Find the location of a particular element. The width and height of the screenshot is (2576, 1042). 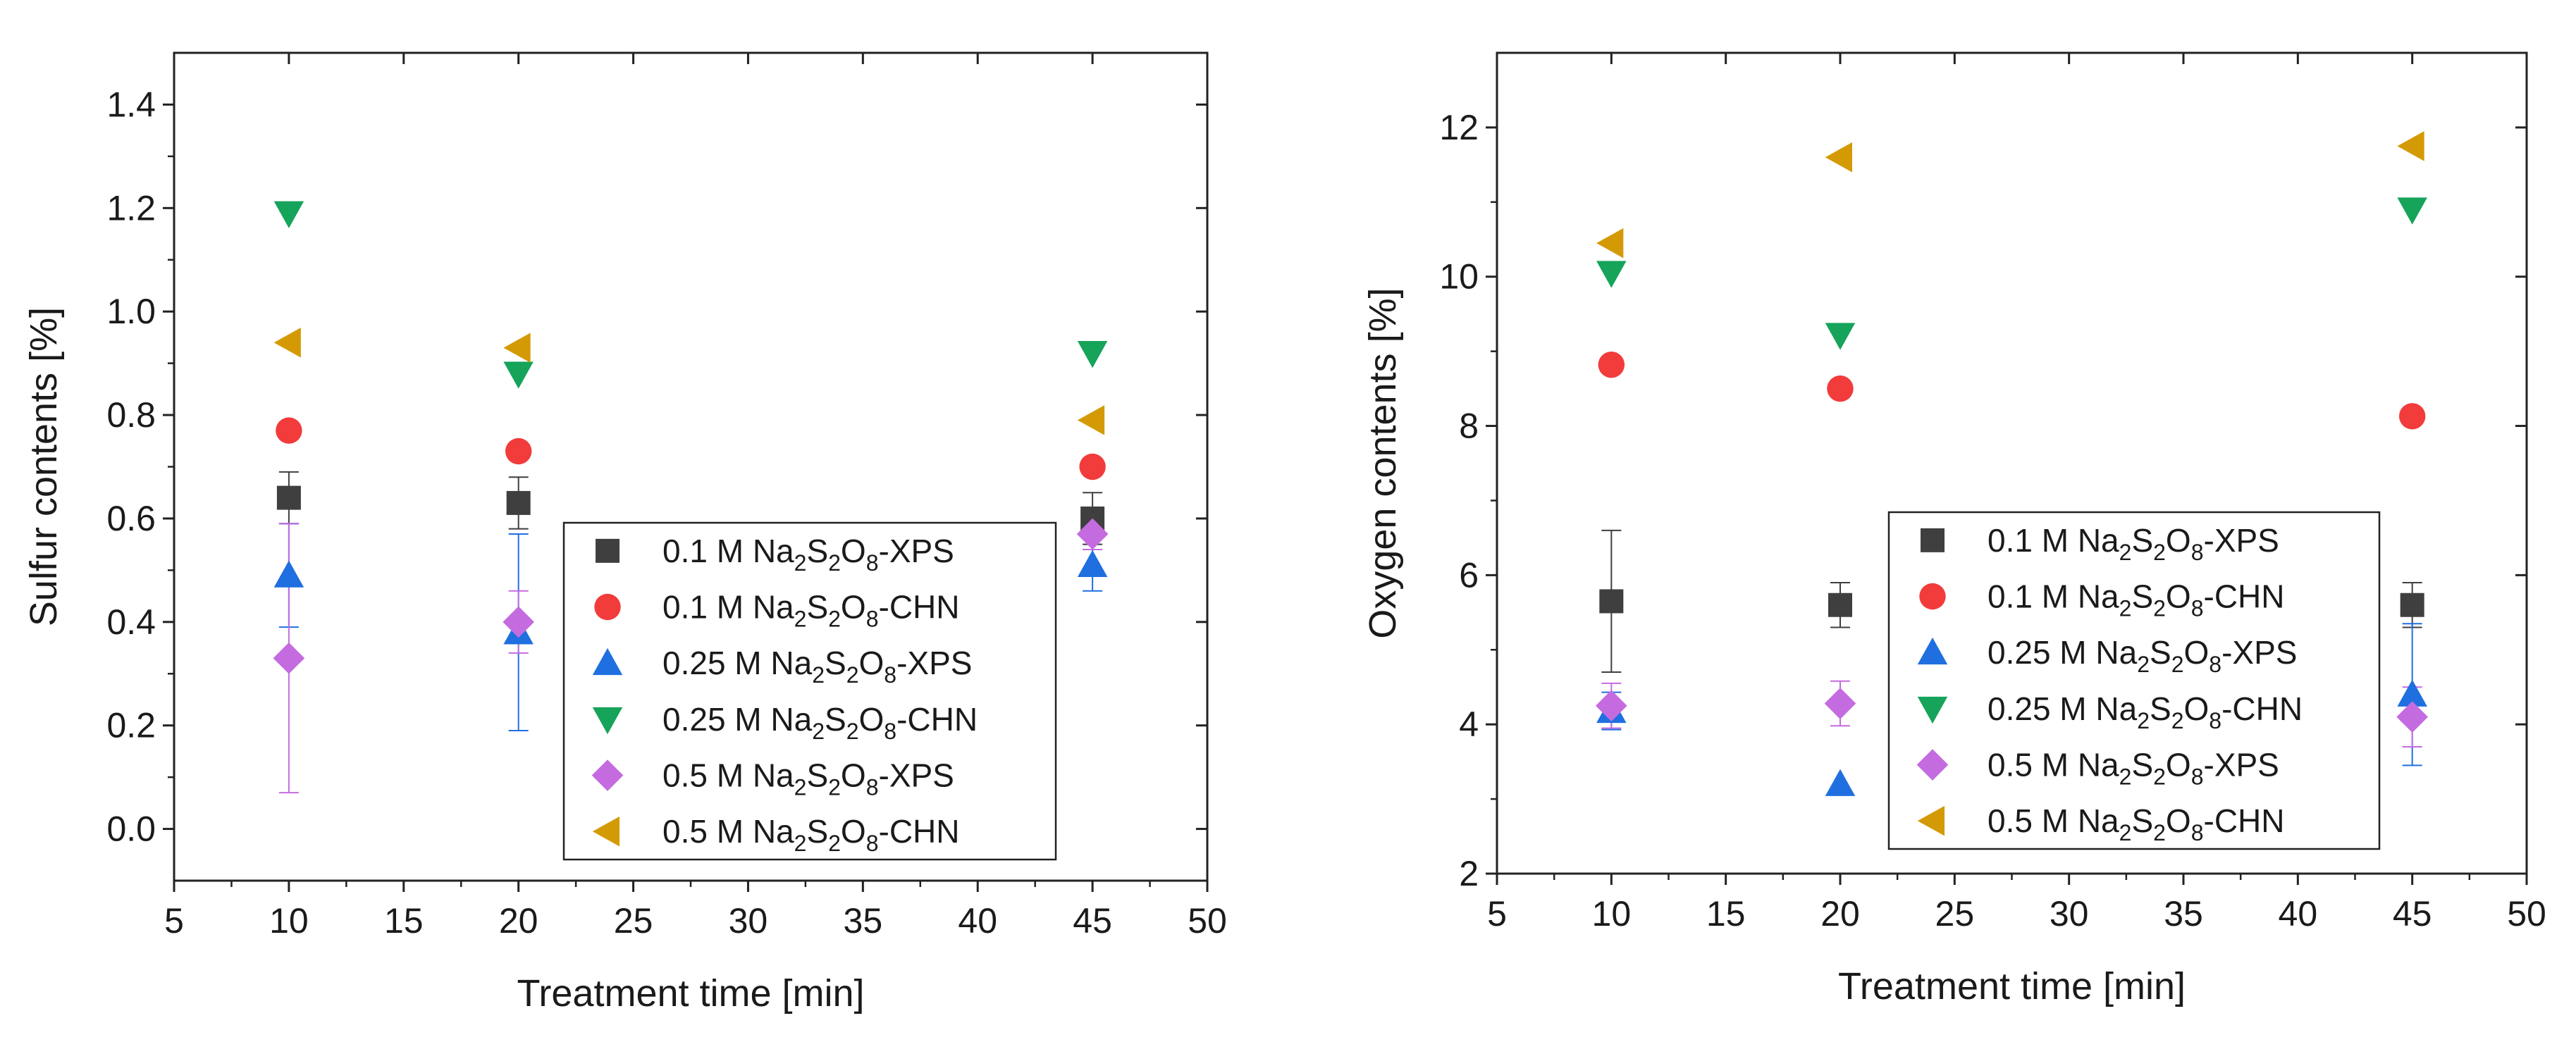

legend-entry-label: 0.5 M Na2S2O8-CHN is located at coordinates (811, 834).